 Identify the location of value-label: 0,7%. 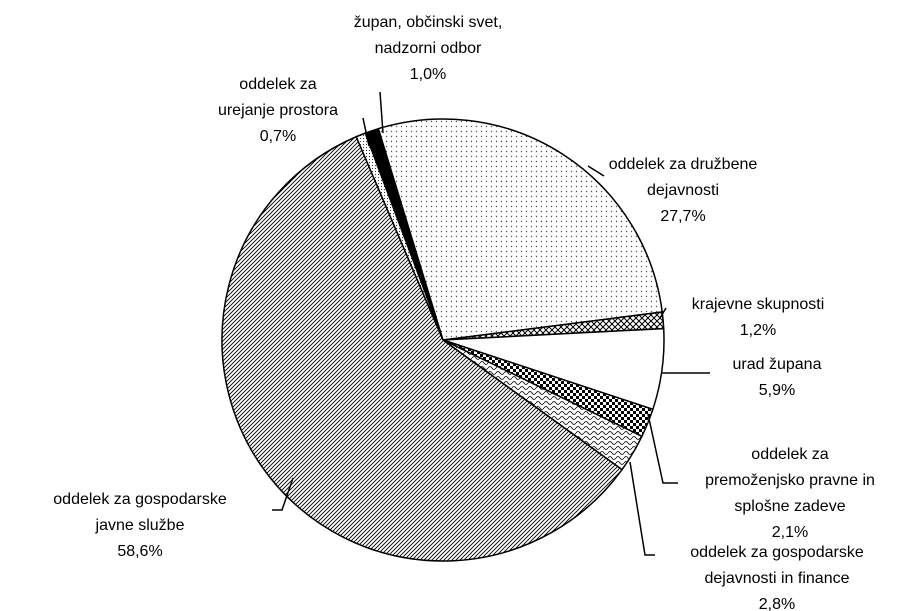
(278, 136).